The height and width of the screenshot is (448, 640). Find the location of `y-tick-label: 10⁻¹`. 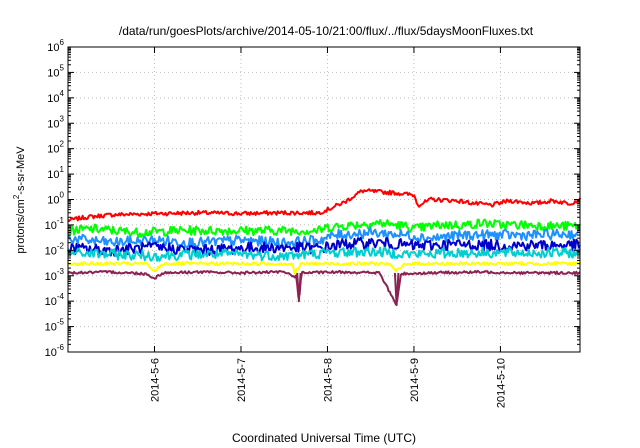

y-tick-label: 10⁻¹ is located at coordinates (55, 224).